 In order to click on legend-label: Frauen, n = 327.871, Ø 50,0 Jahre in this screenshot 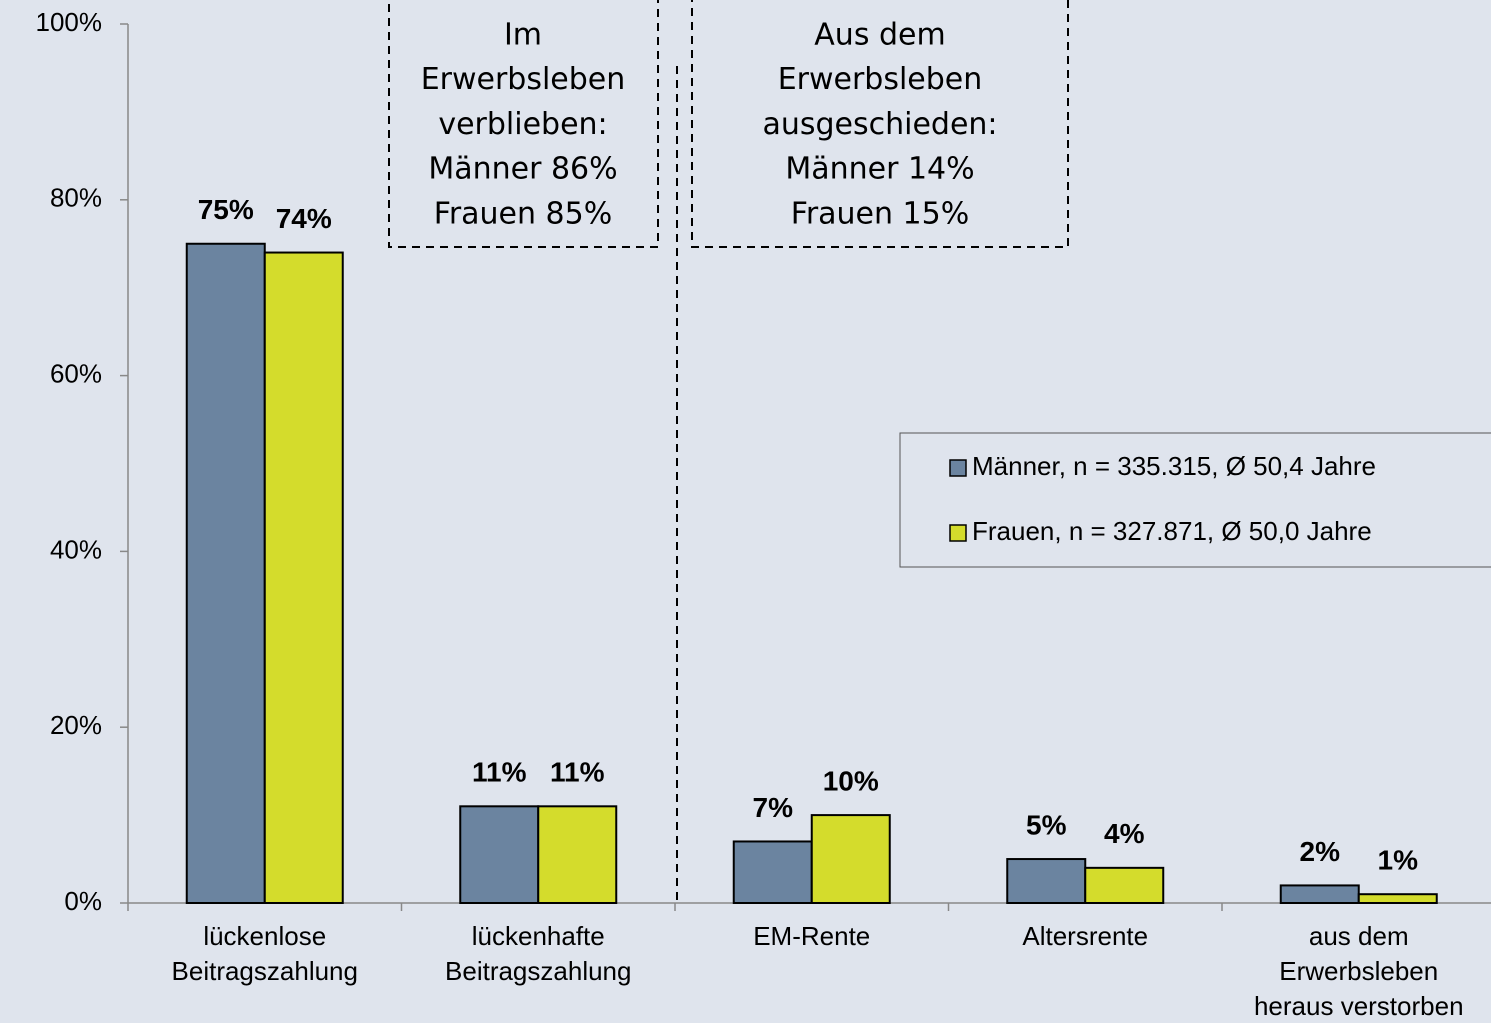, I will do `click(1172, 531)`.